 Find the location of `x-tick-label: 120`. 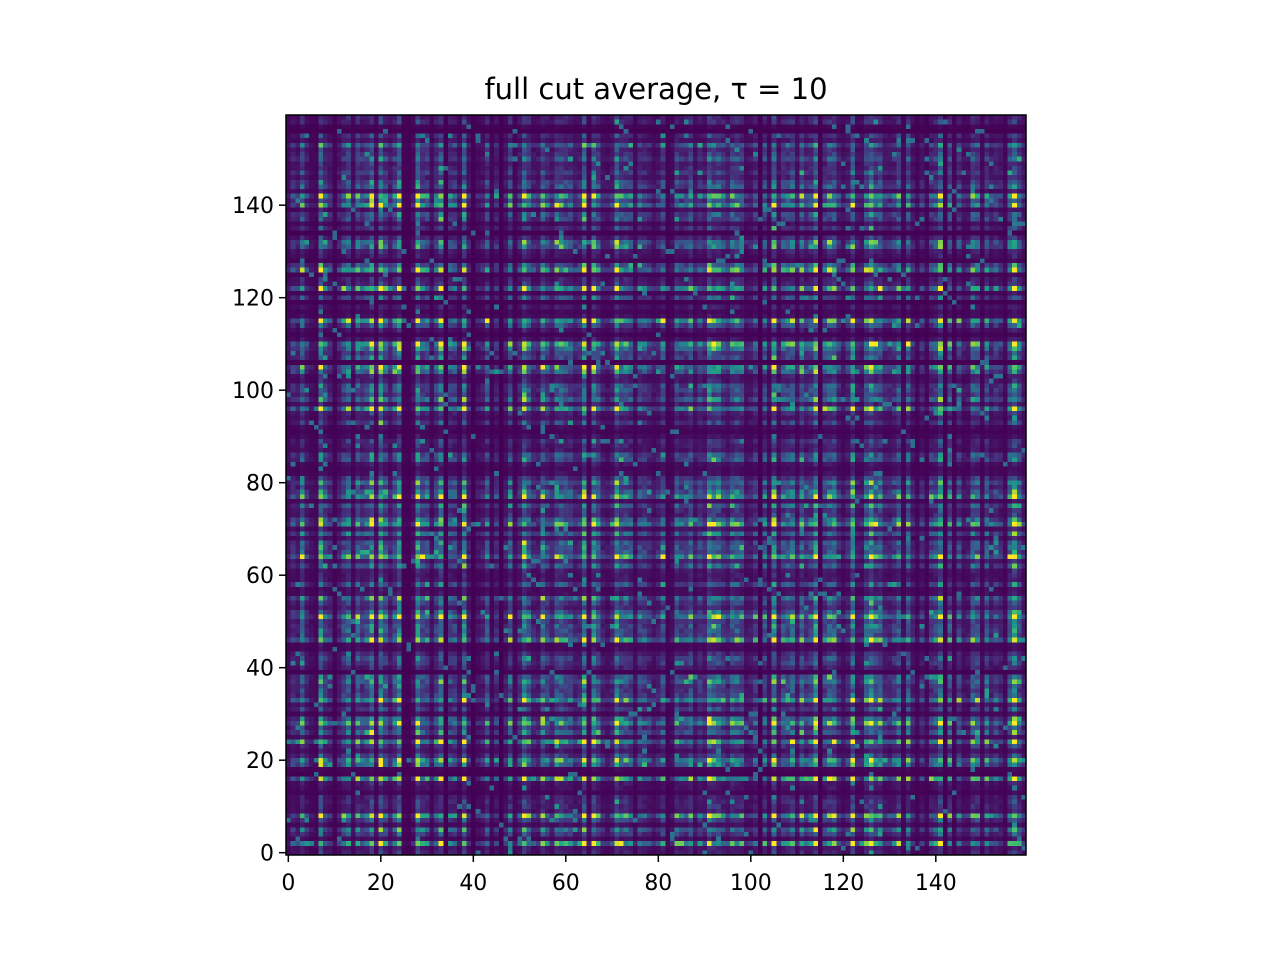

x-tick-label: 120 is located at coordinates (843, 883).